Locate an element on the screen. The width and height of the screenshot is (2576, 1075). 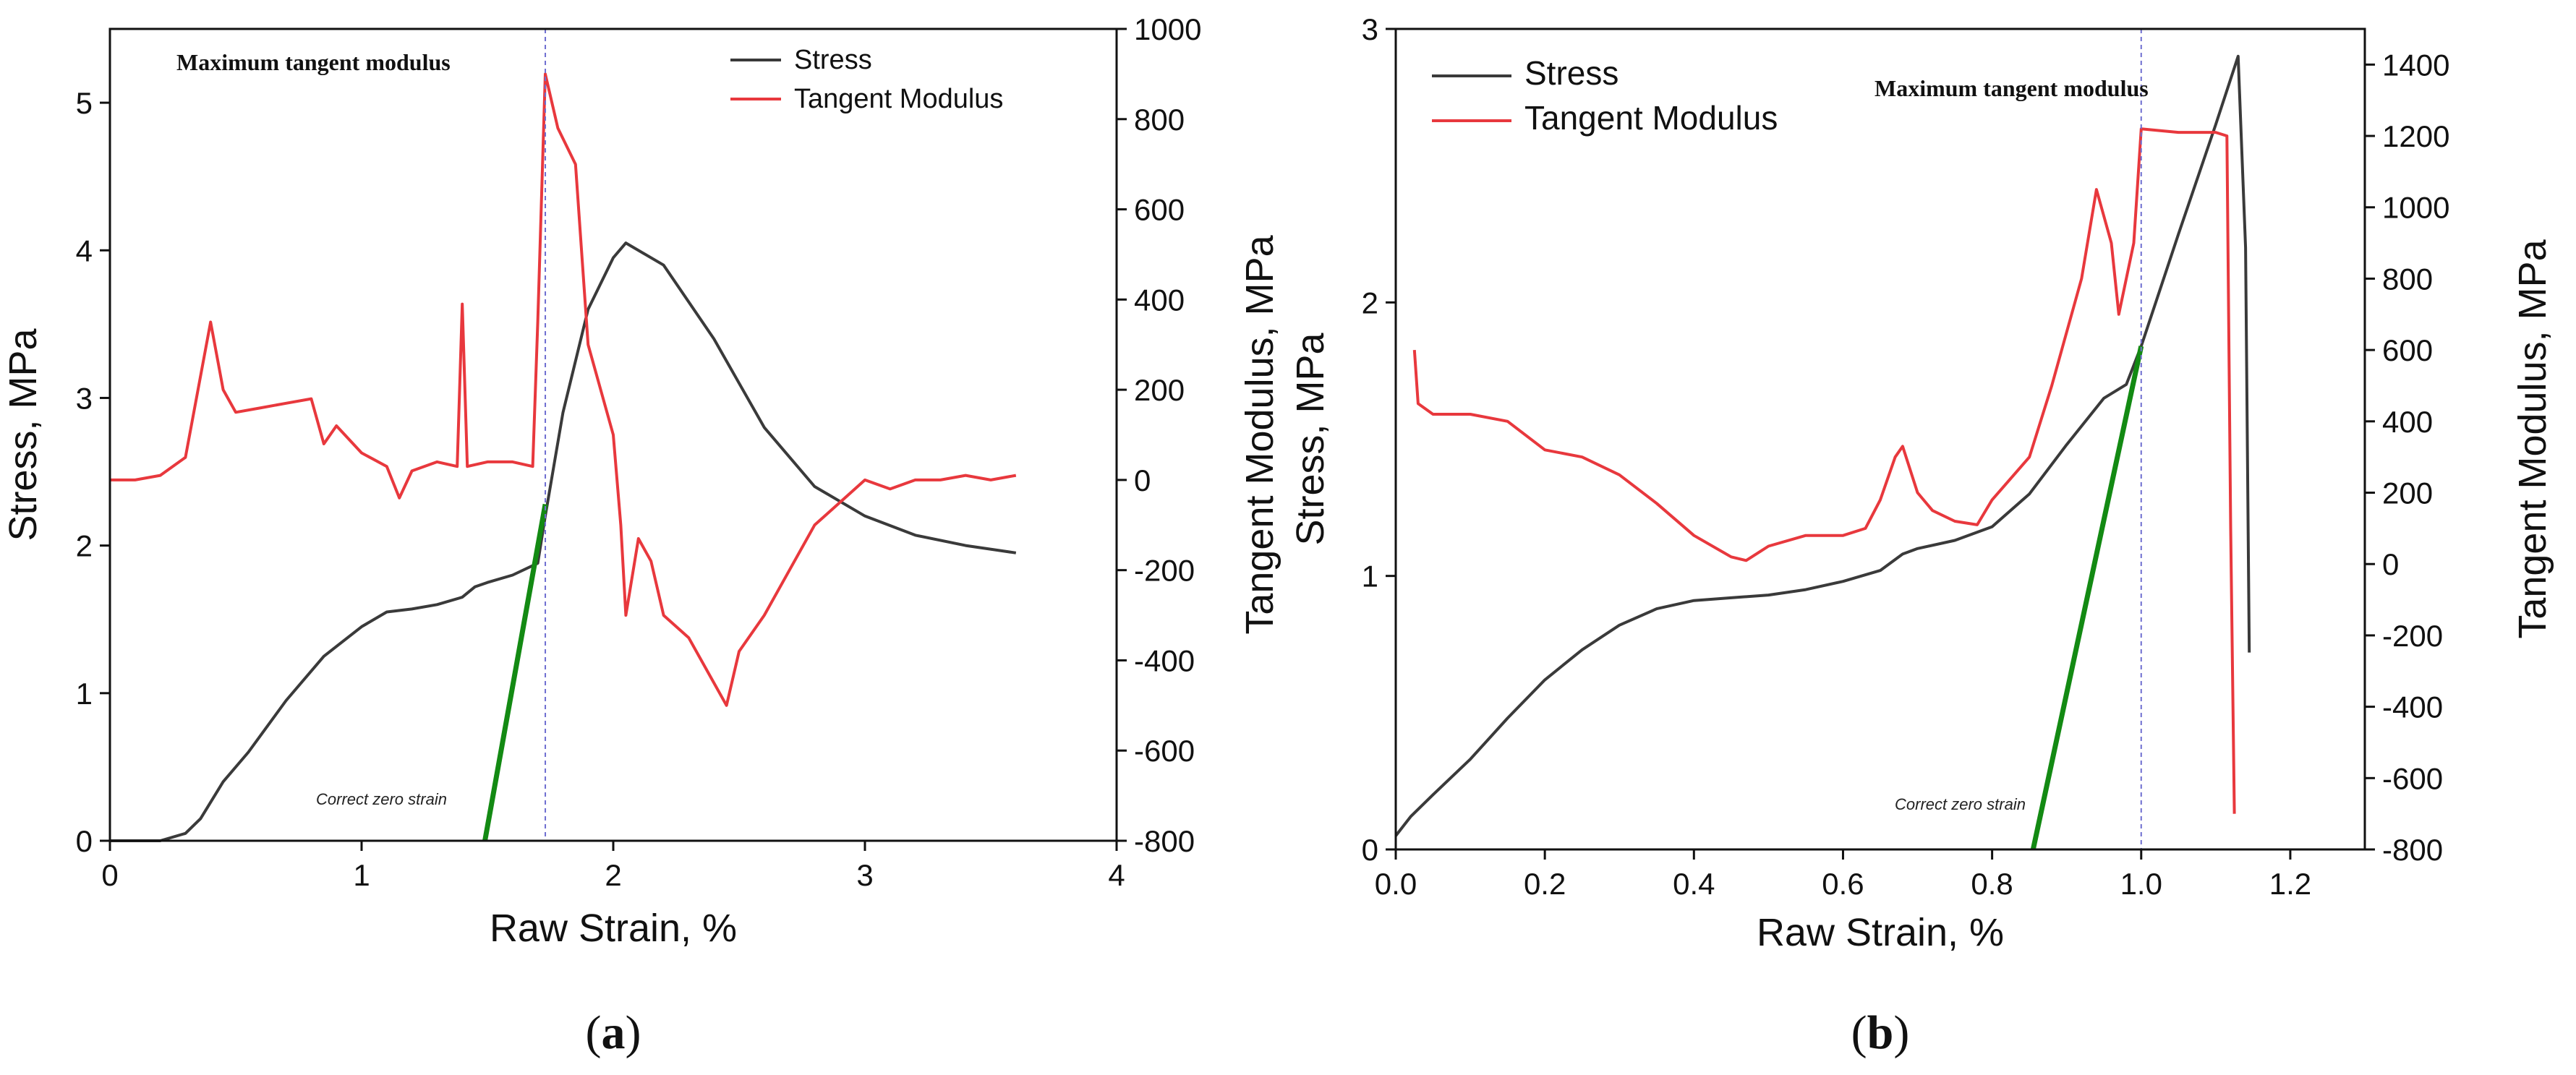
x-tick-label: 0 is located at coordinates (110, 875).